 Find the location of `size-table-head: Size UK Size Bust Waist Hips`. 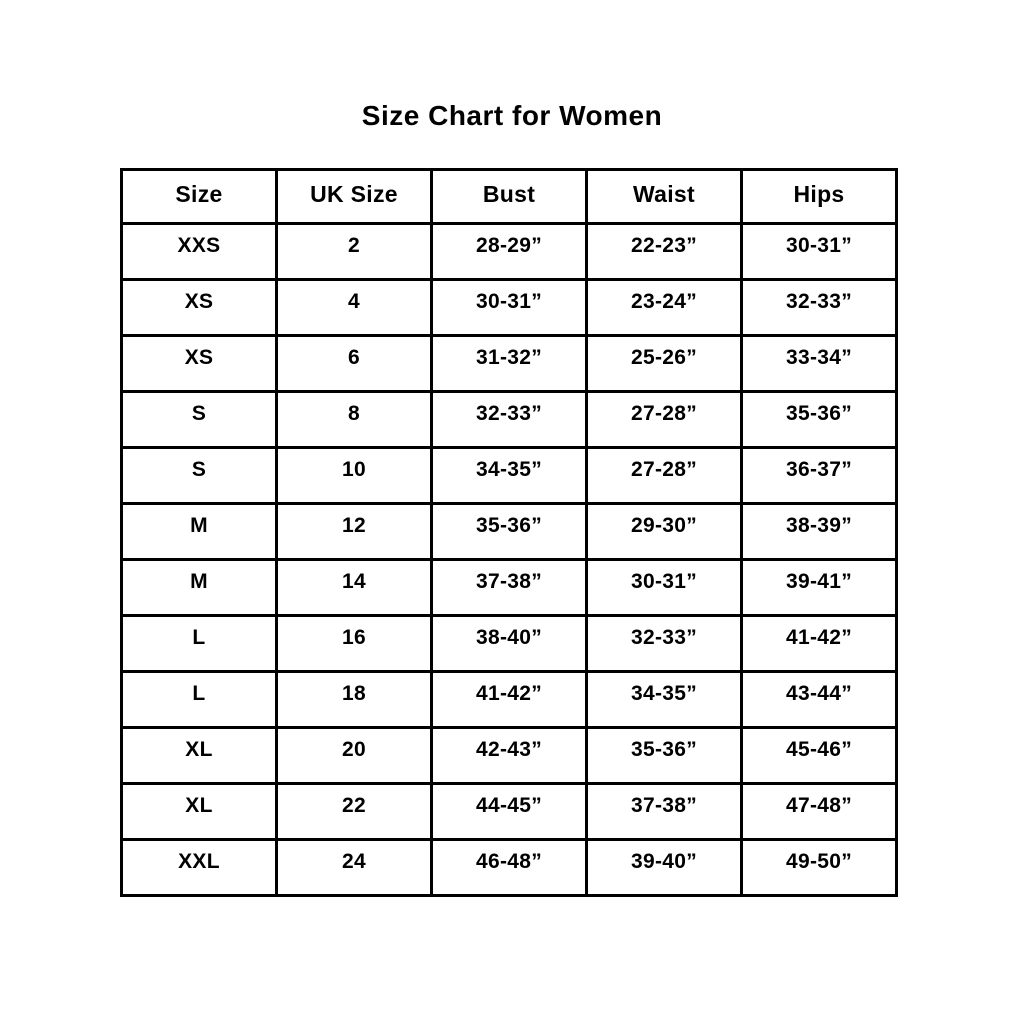

size-table-head: Size UK Size Bust Waist Hips is located at coordinates (509, 196).